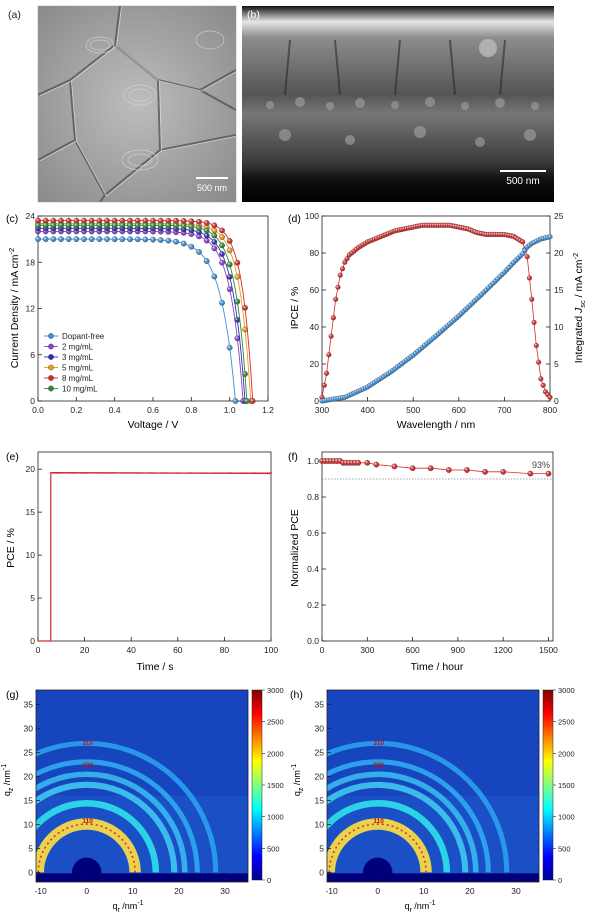  I want to click on y2-label-d-b: / mA cm, so click(579, 279).